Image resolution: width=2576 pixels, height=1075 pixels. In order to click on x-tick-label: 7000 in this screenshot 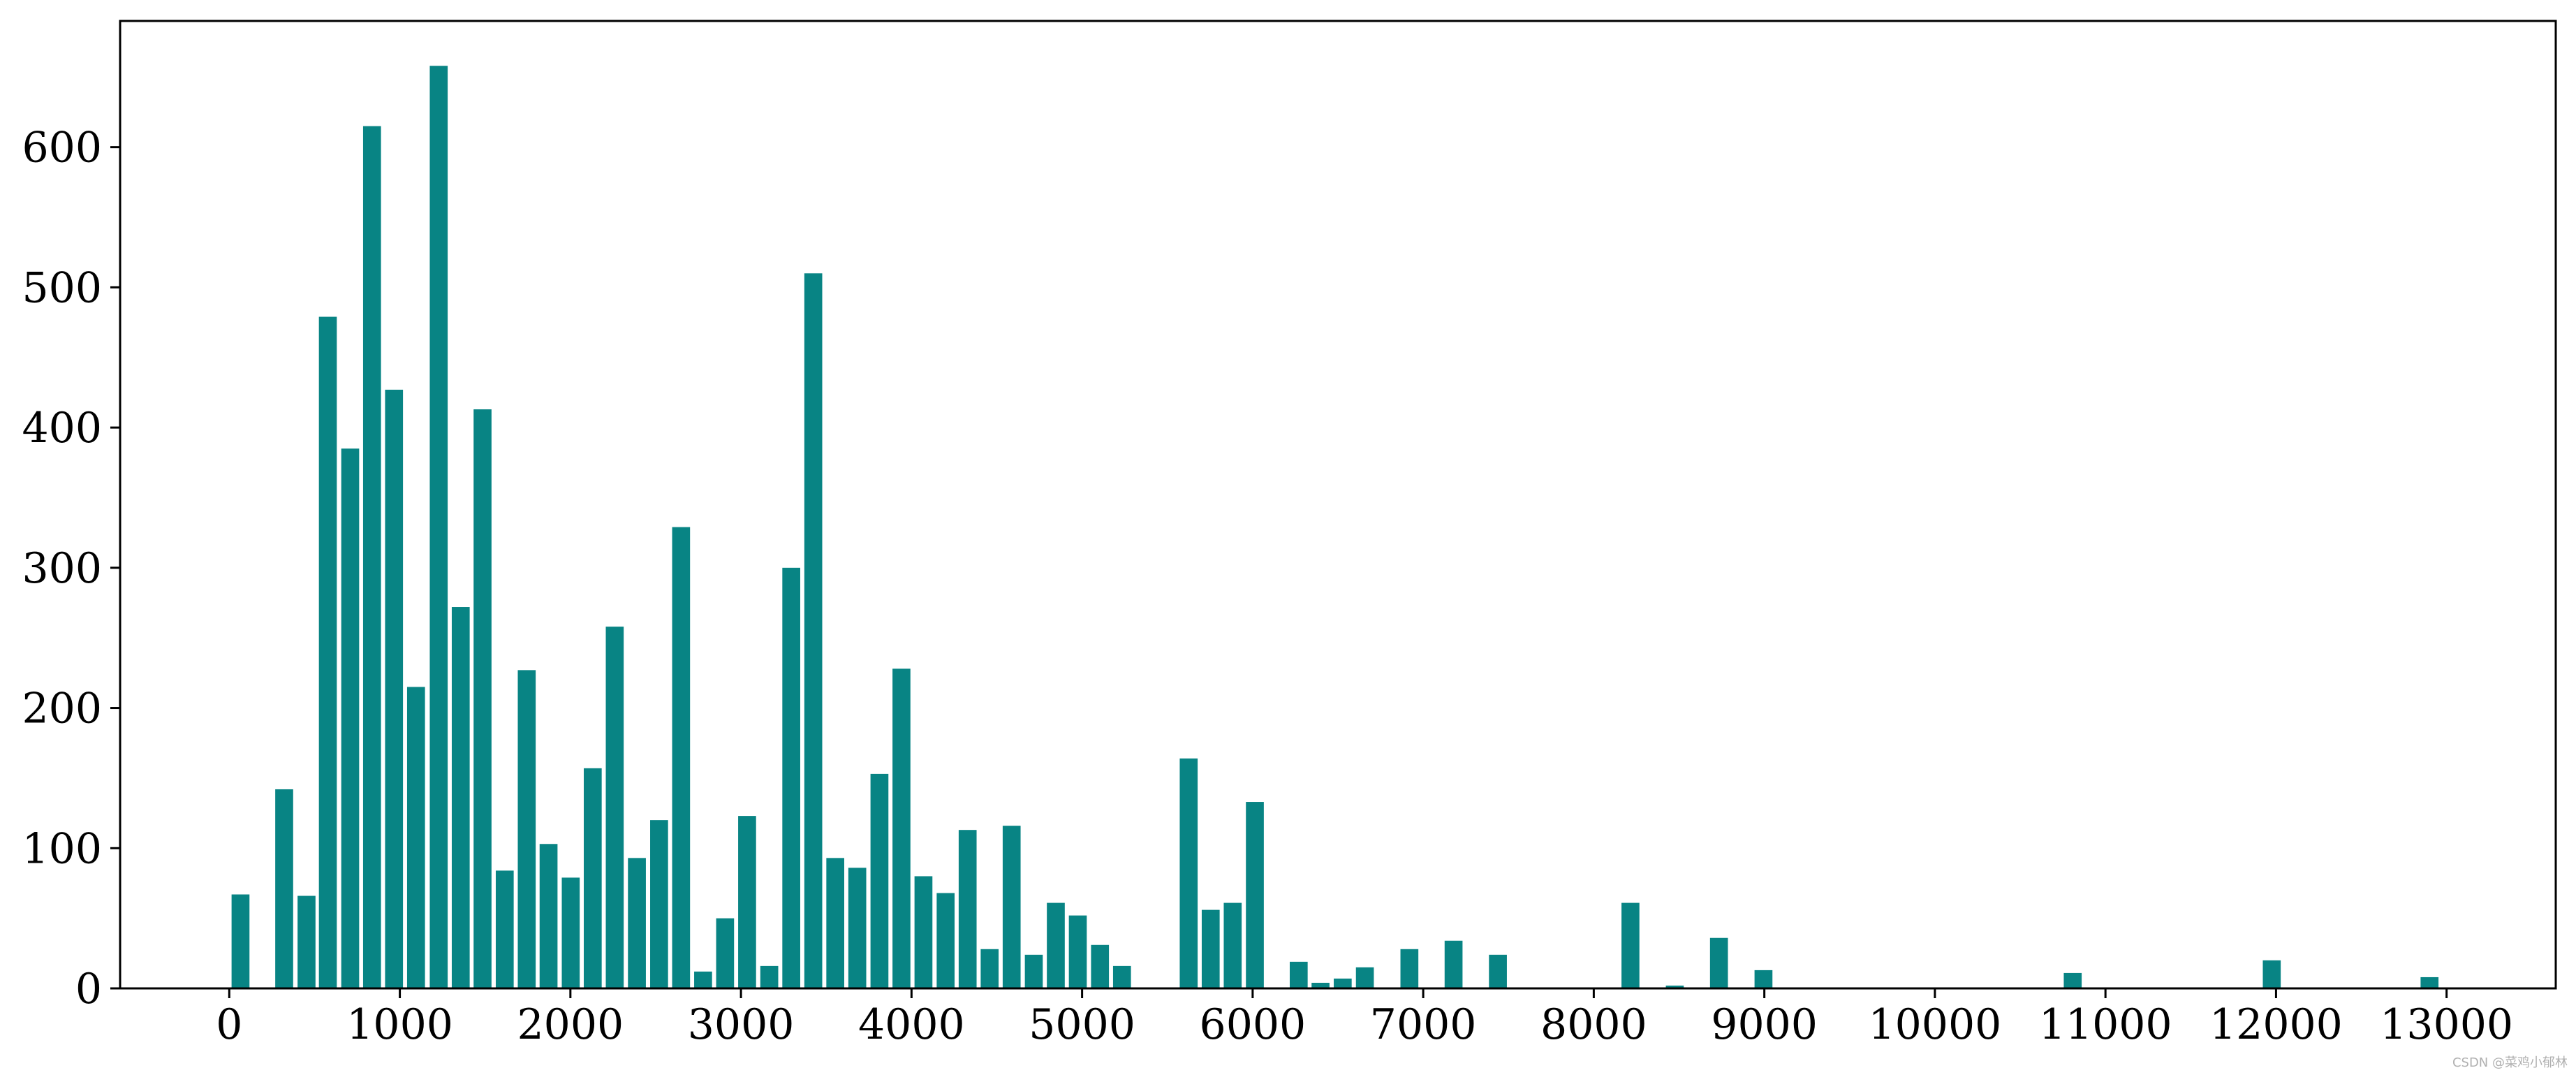, I will do `click(1423, 1024)`.